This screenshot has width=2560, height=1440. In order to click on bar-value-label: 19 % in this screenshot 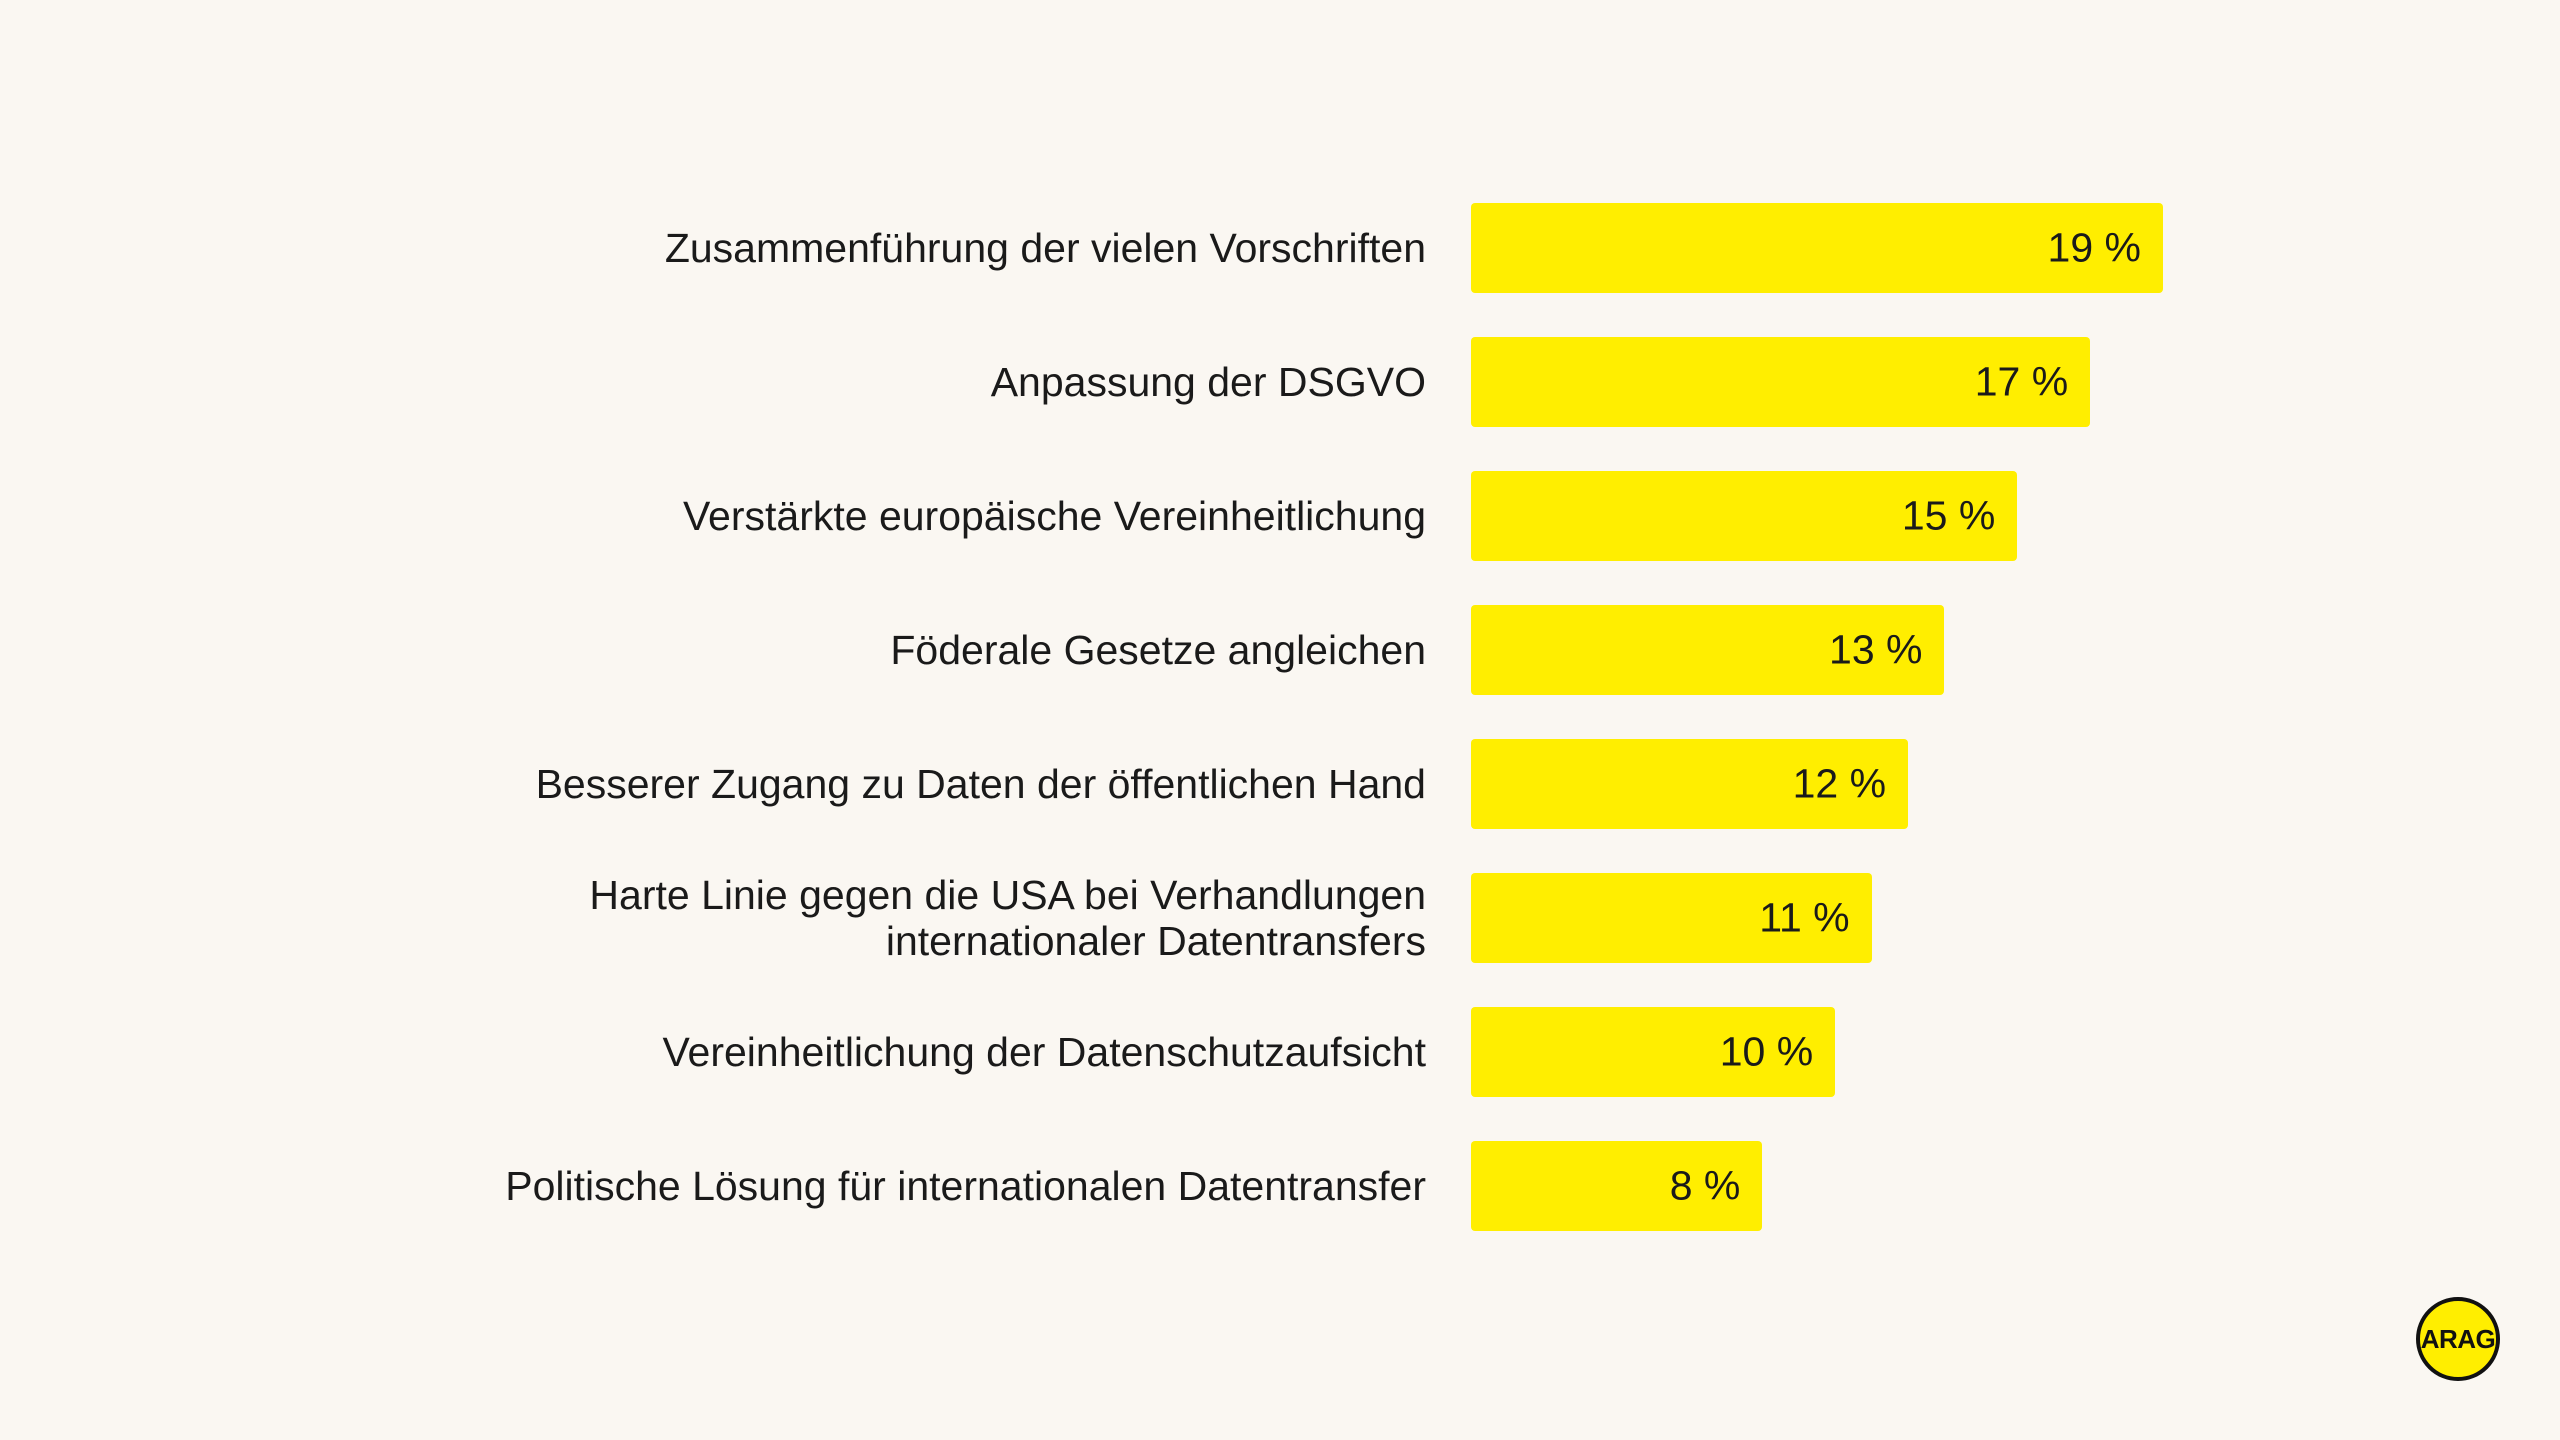, I will do `click(2094, 247)`.